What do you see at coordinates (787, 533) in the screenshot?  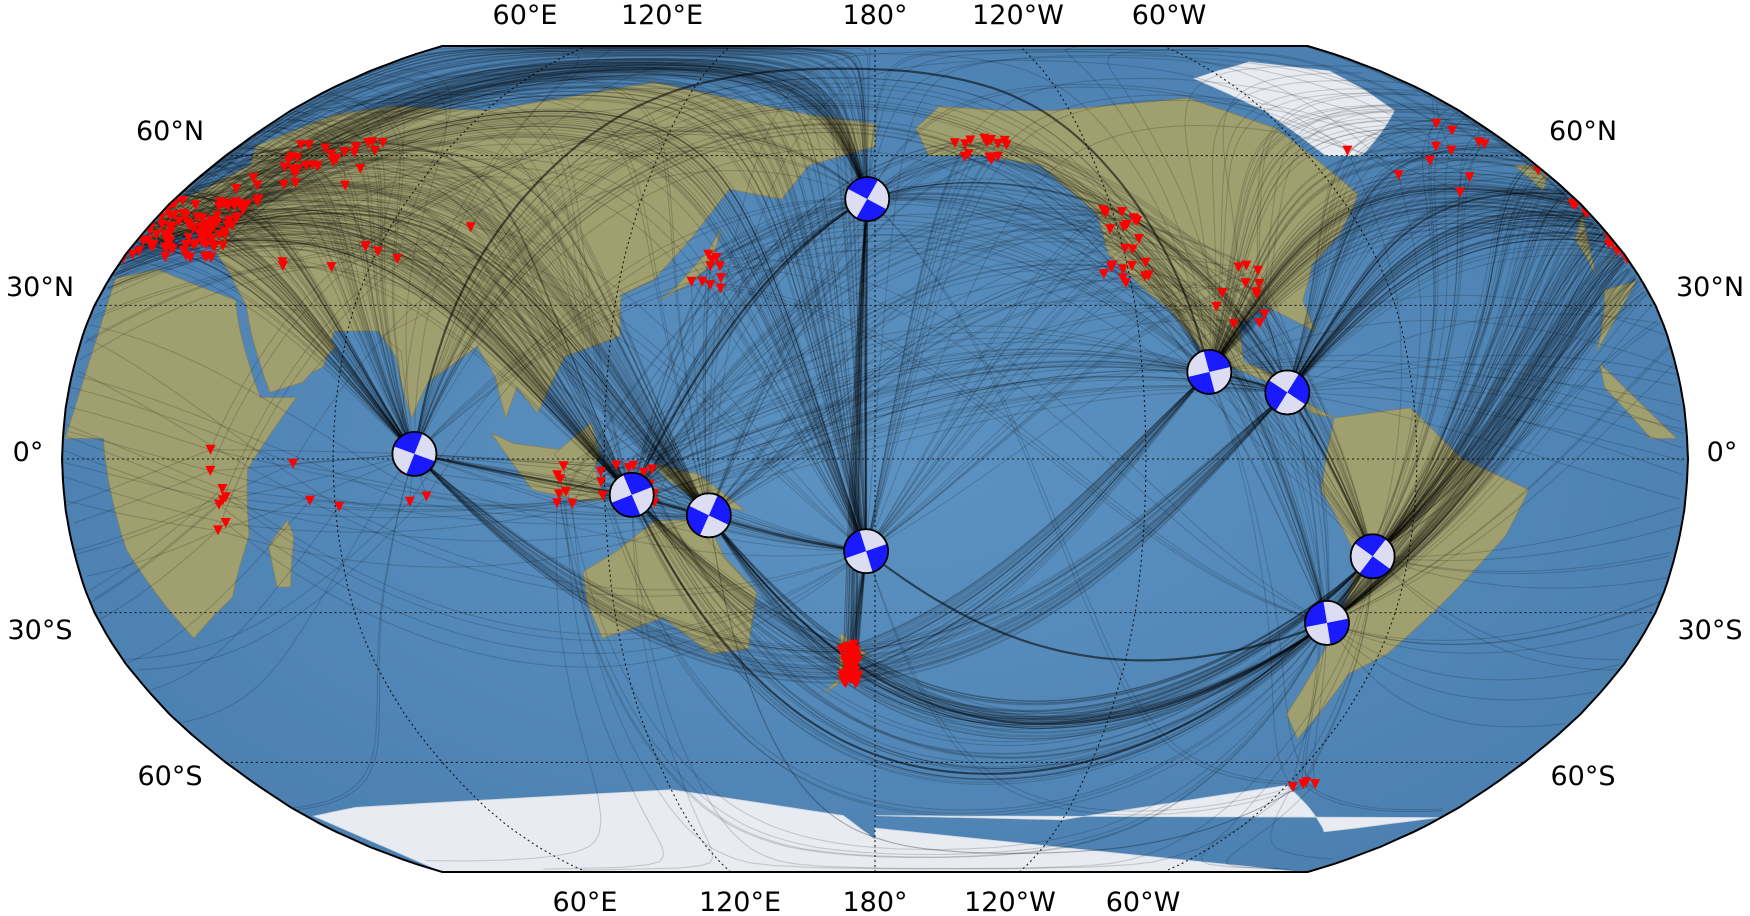 I see `event-link` at bounding box center [787, 533].